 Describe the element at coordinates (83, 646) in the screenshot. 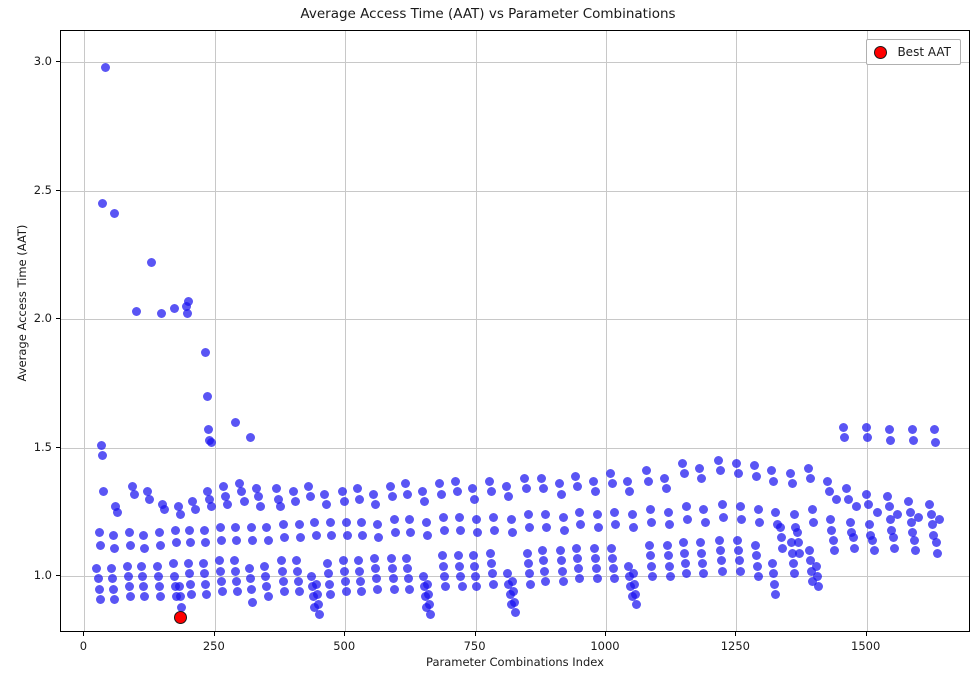

I see `x-tick-label: 0` at that location.